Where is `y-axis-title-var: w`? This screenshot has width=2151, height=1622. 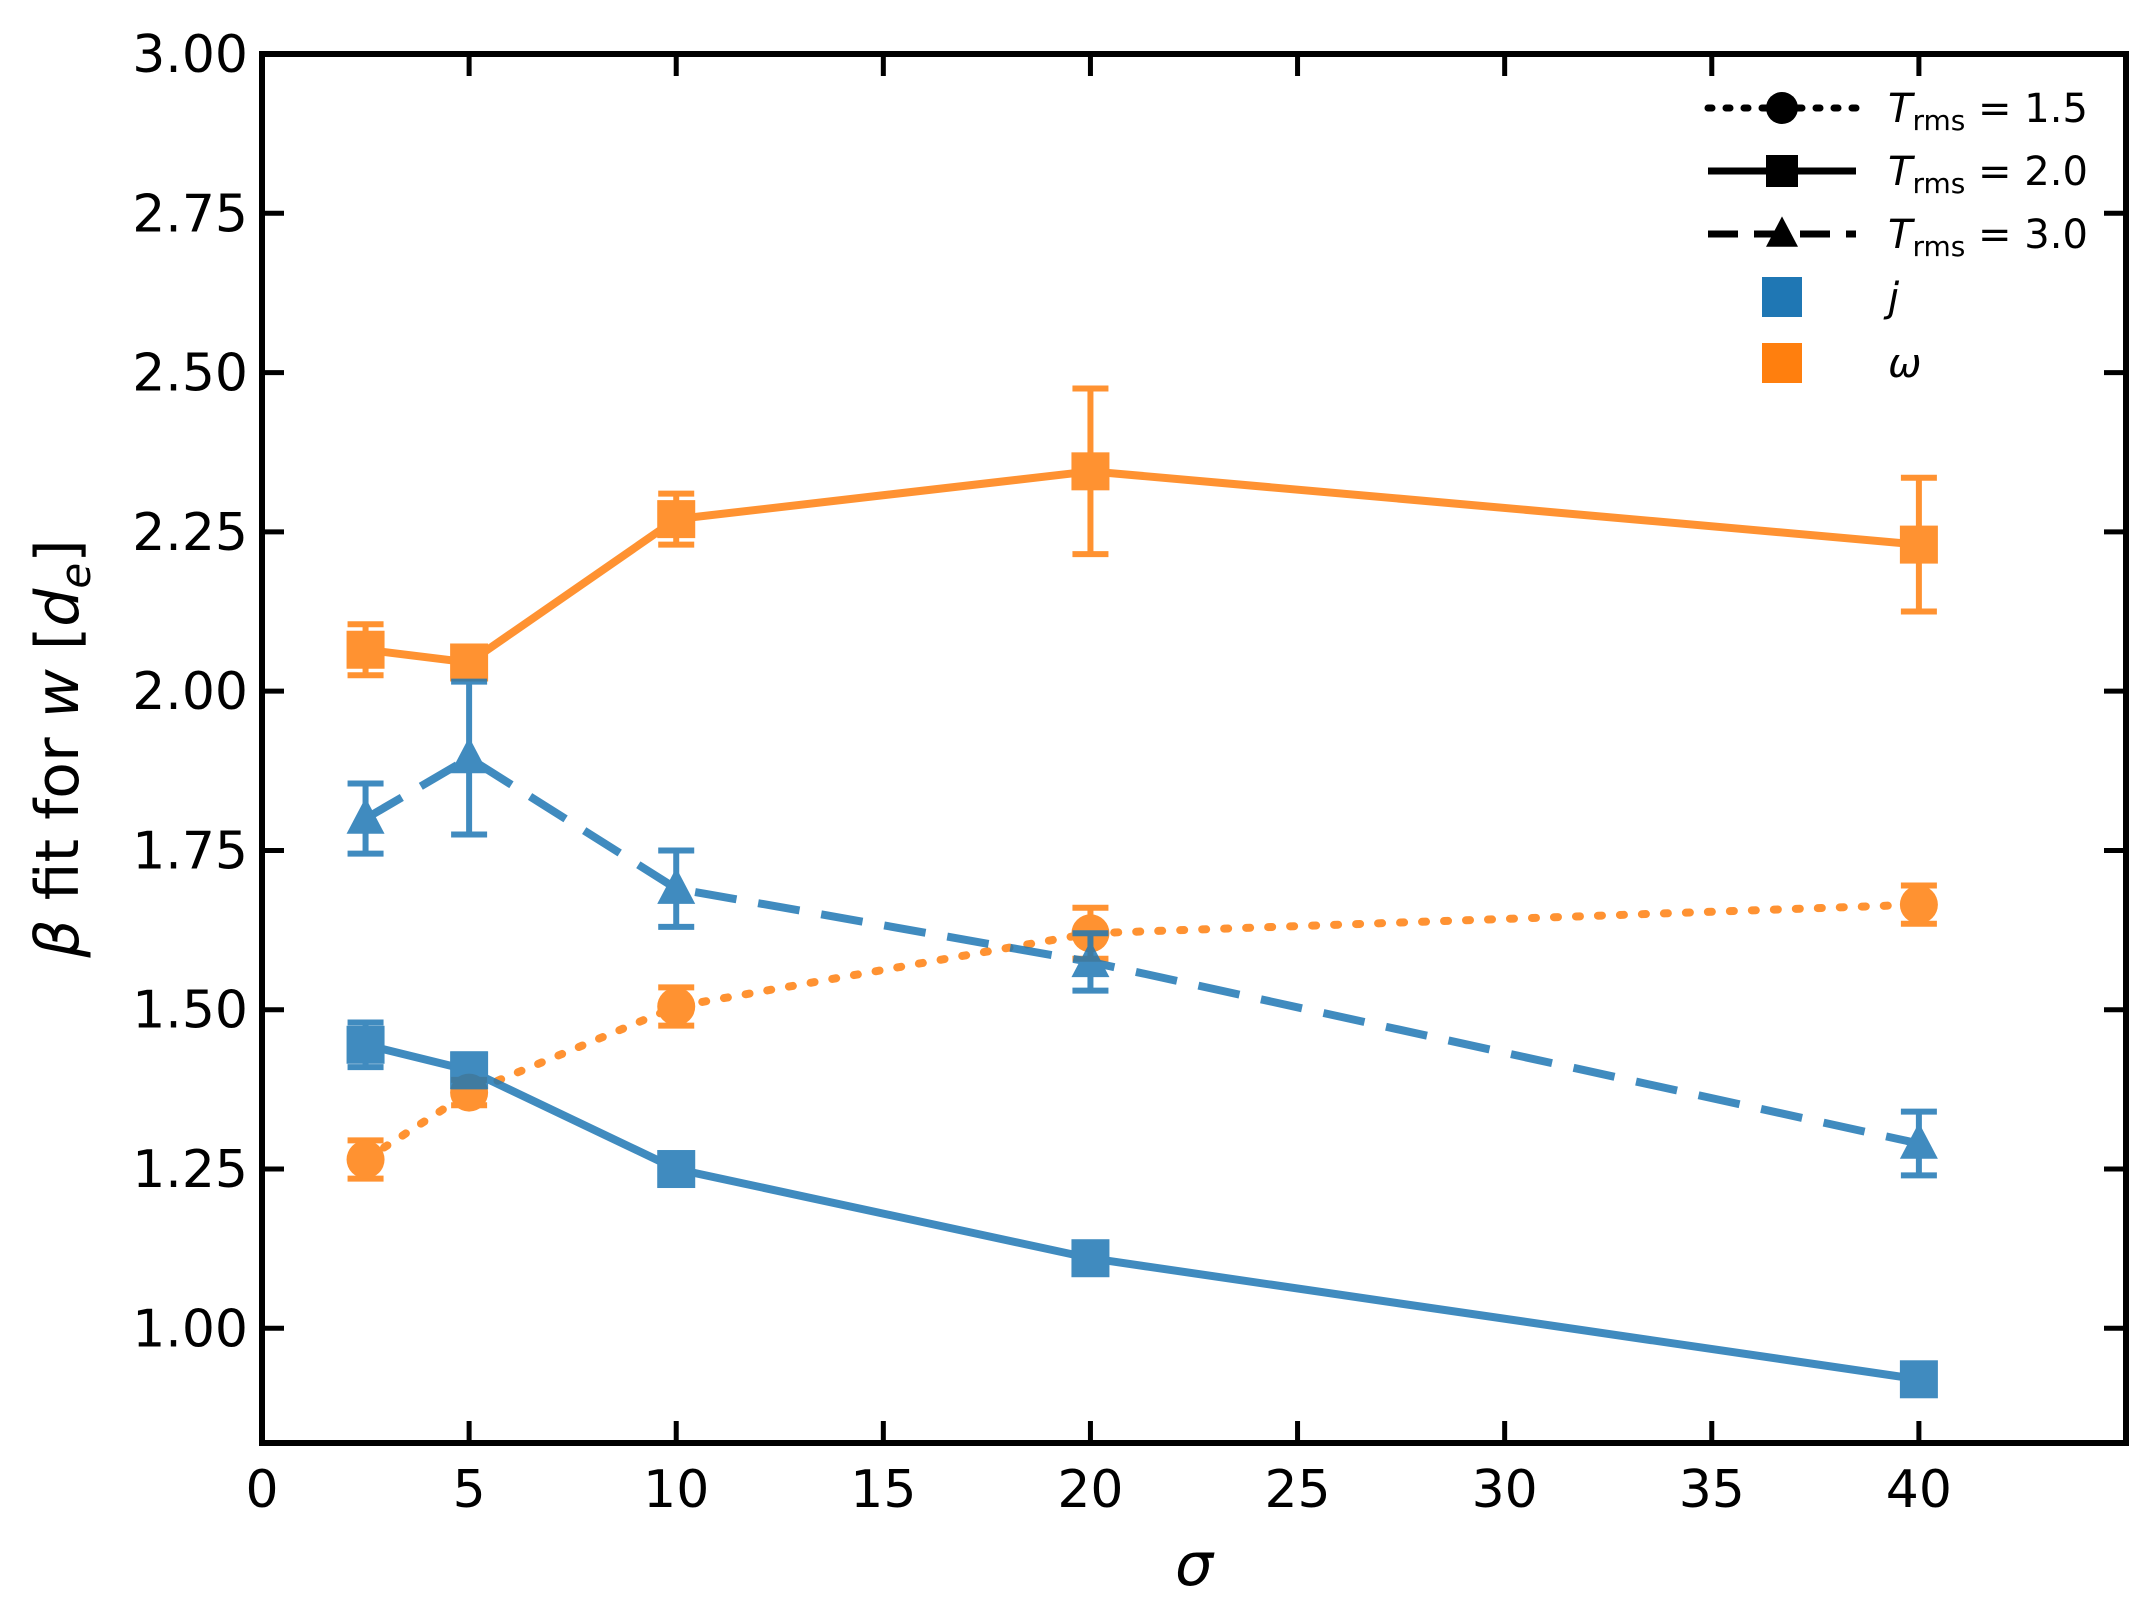
y-axis-title-var: w is located at coordinates (58, 693).